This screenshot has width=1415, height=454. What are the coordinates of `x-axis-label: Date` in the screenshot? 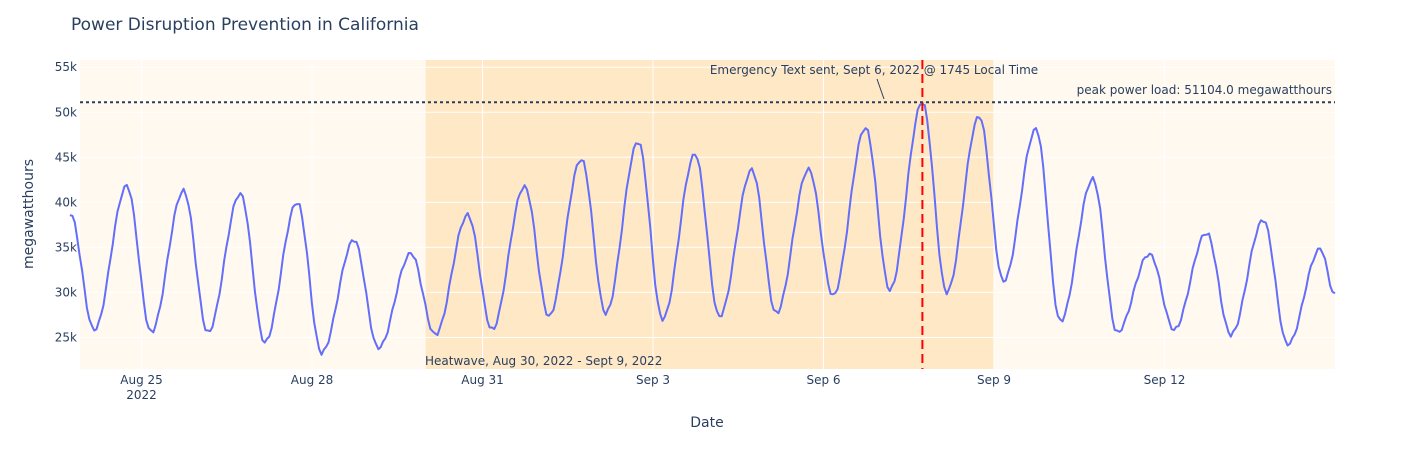 It's located at (706, 423).